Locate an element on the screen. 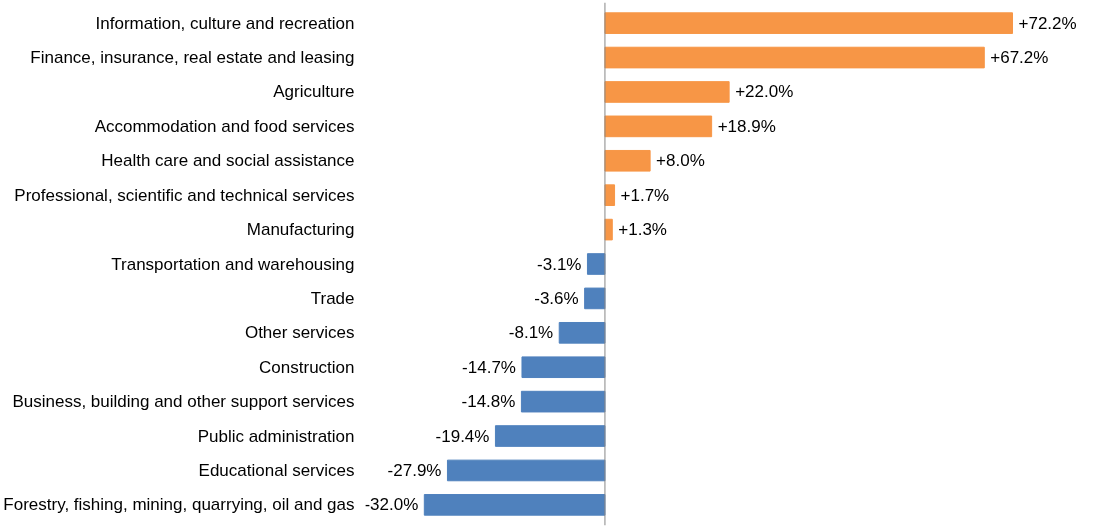  y-tick-label: Information, culture and recreation is located at coordinates (225, 23).